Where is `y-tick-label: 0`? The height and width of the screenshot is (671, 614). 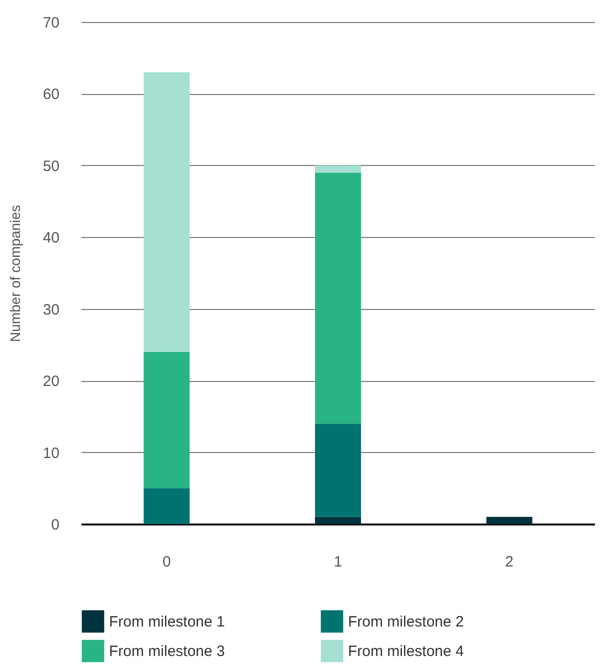 y-tick-label: 0 is located at coordinates (55, 525).